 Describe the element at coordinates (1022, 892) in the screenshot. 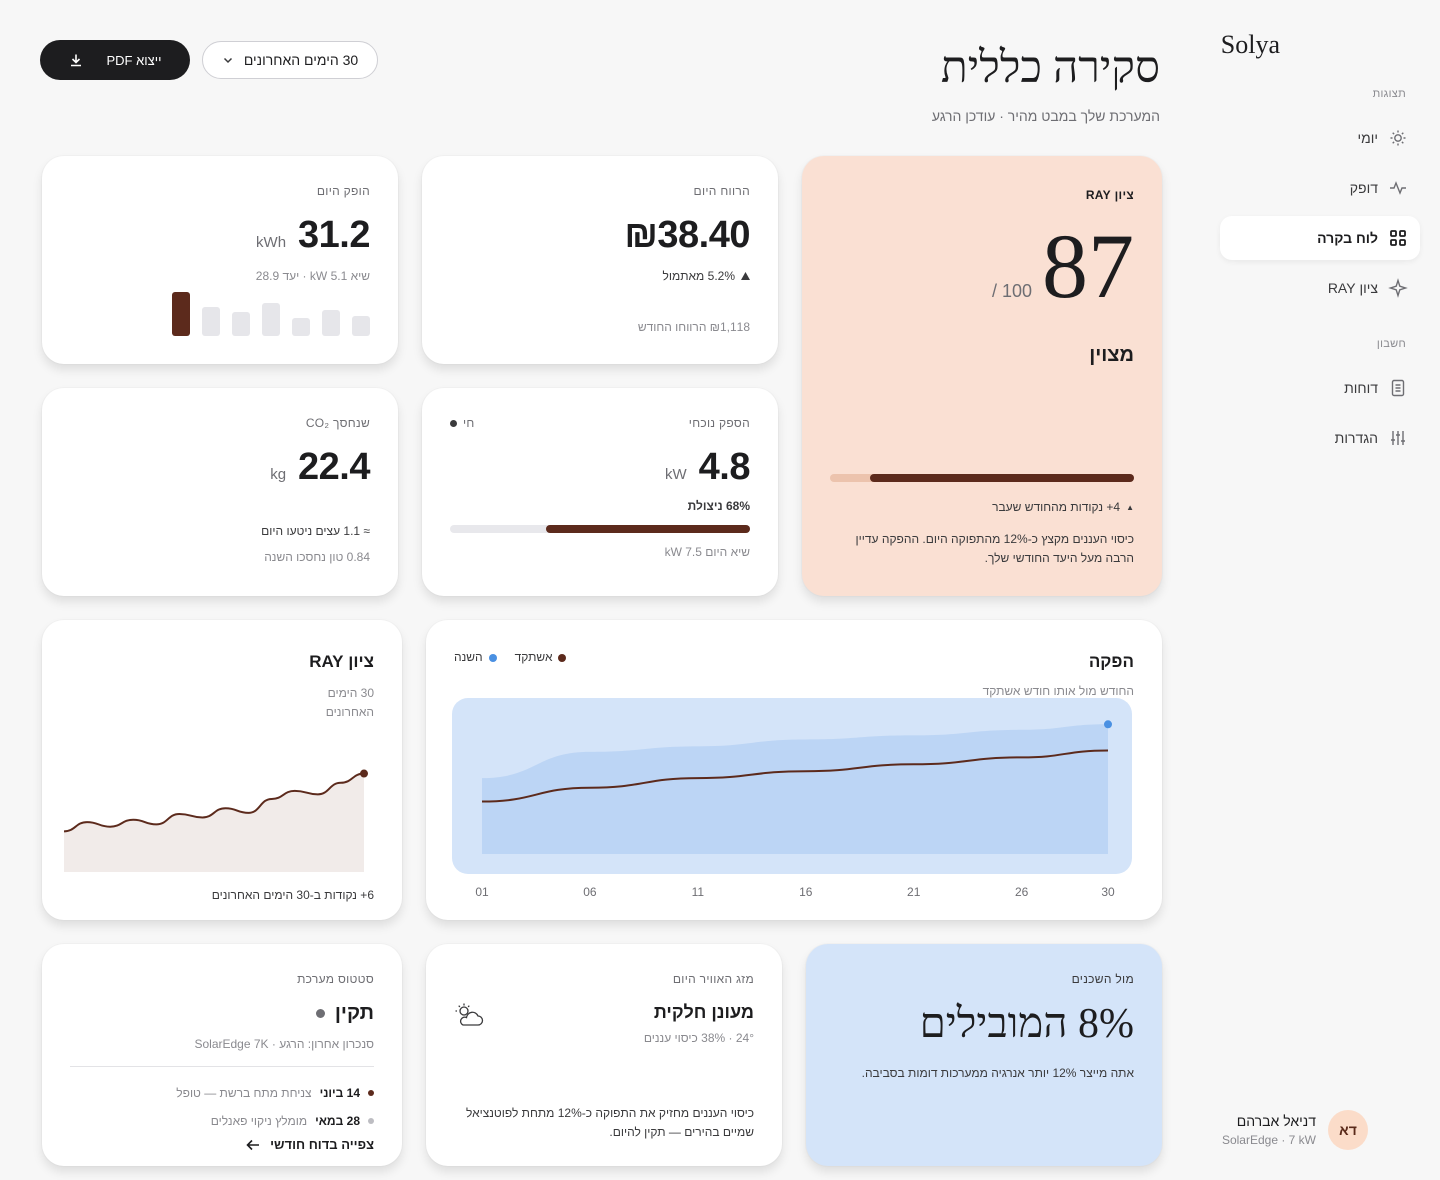

I see `x-tick-label: 26` at that location.